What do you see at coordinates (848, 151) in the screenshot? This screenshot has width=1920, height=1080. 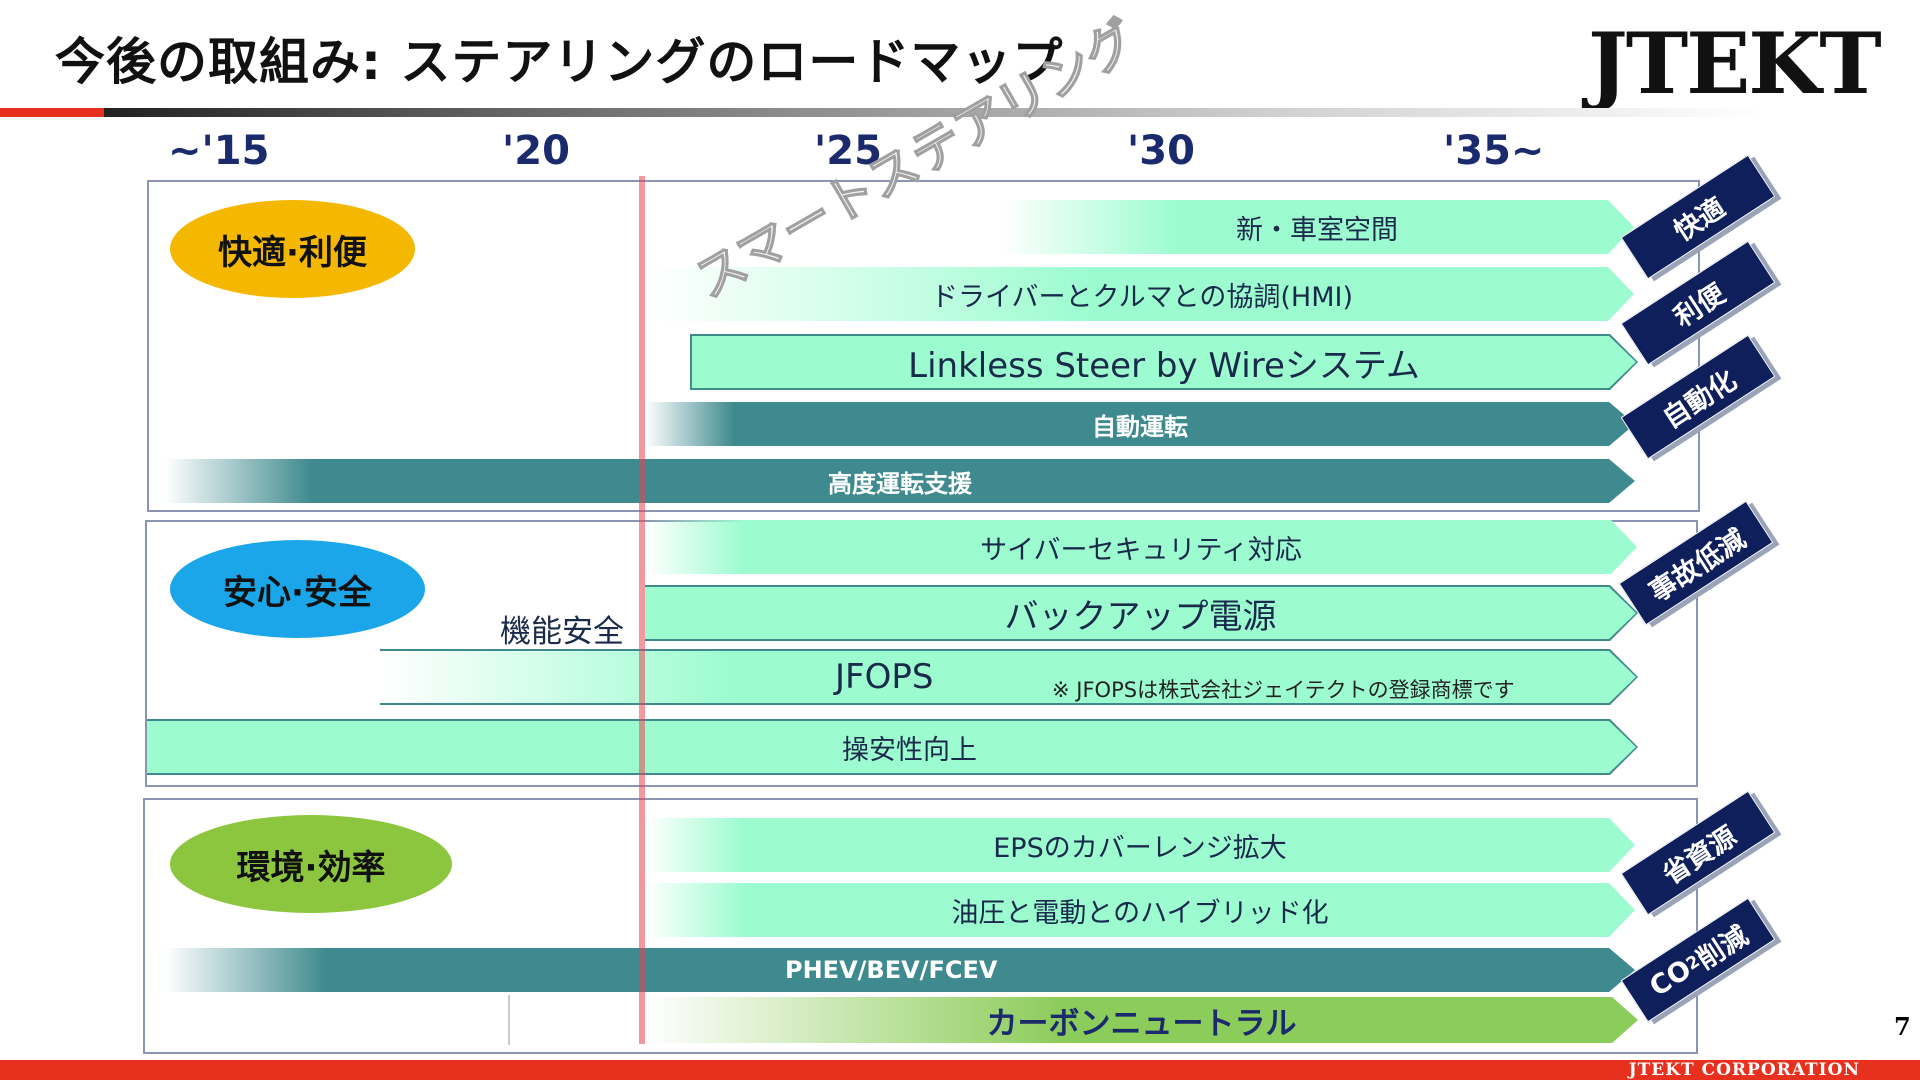 I see `year-label-2025: '25` at bounding box center [848, 151].